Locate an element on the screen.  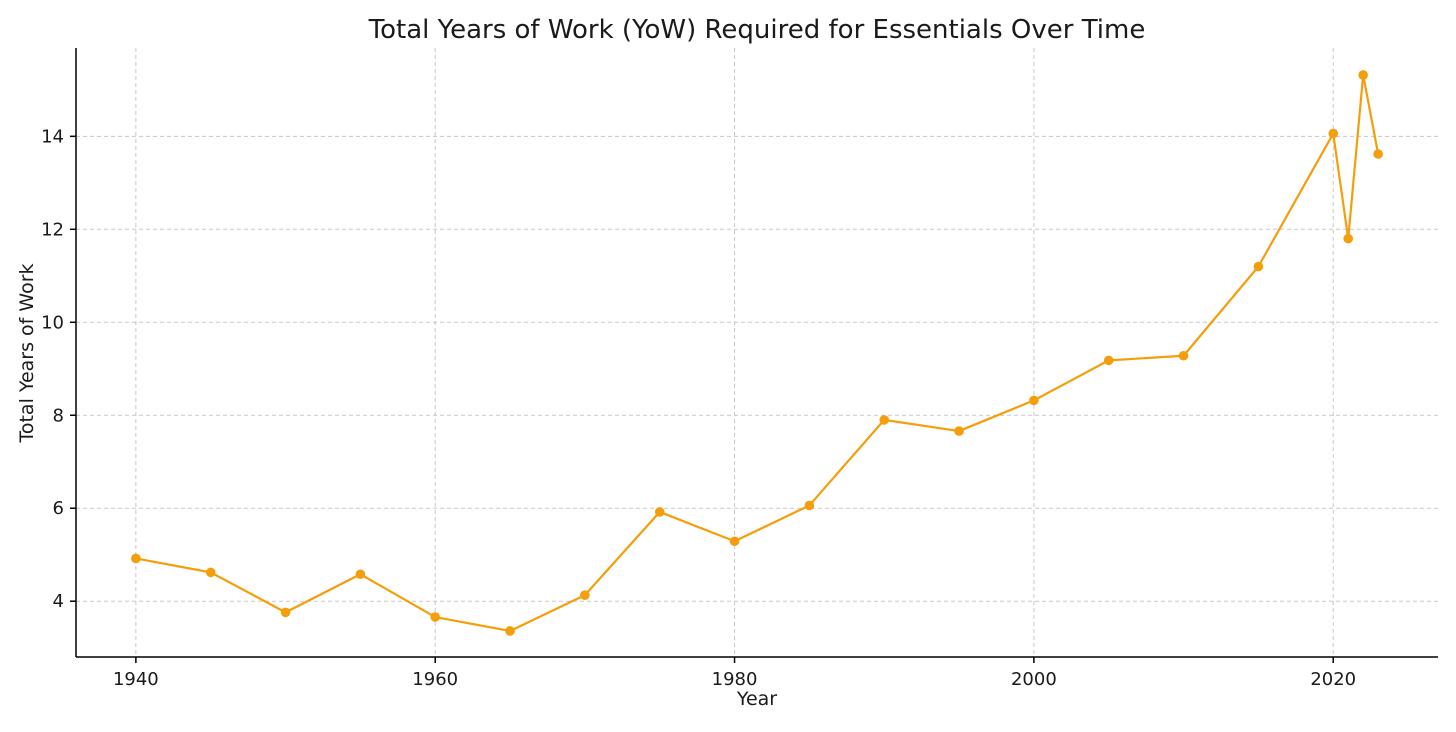
y-axis-label: Total Years of Work is located at coordinates (27, 353).